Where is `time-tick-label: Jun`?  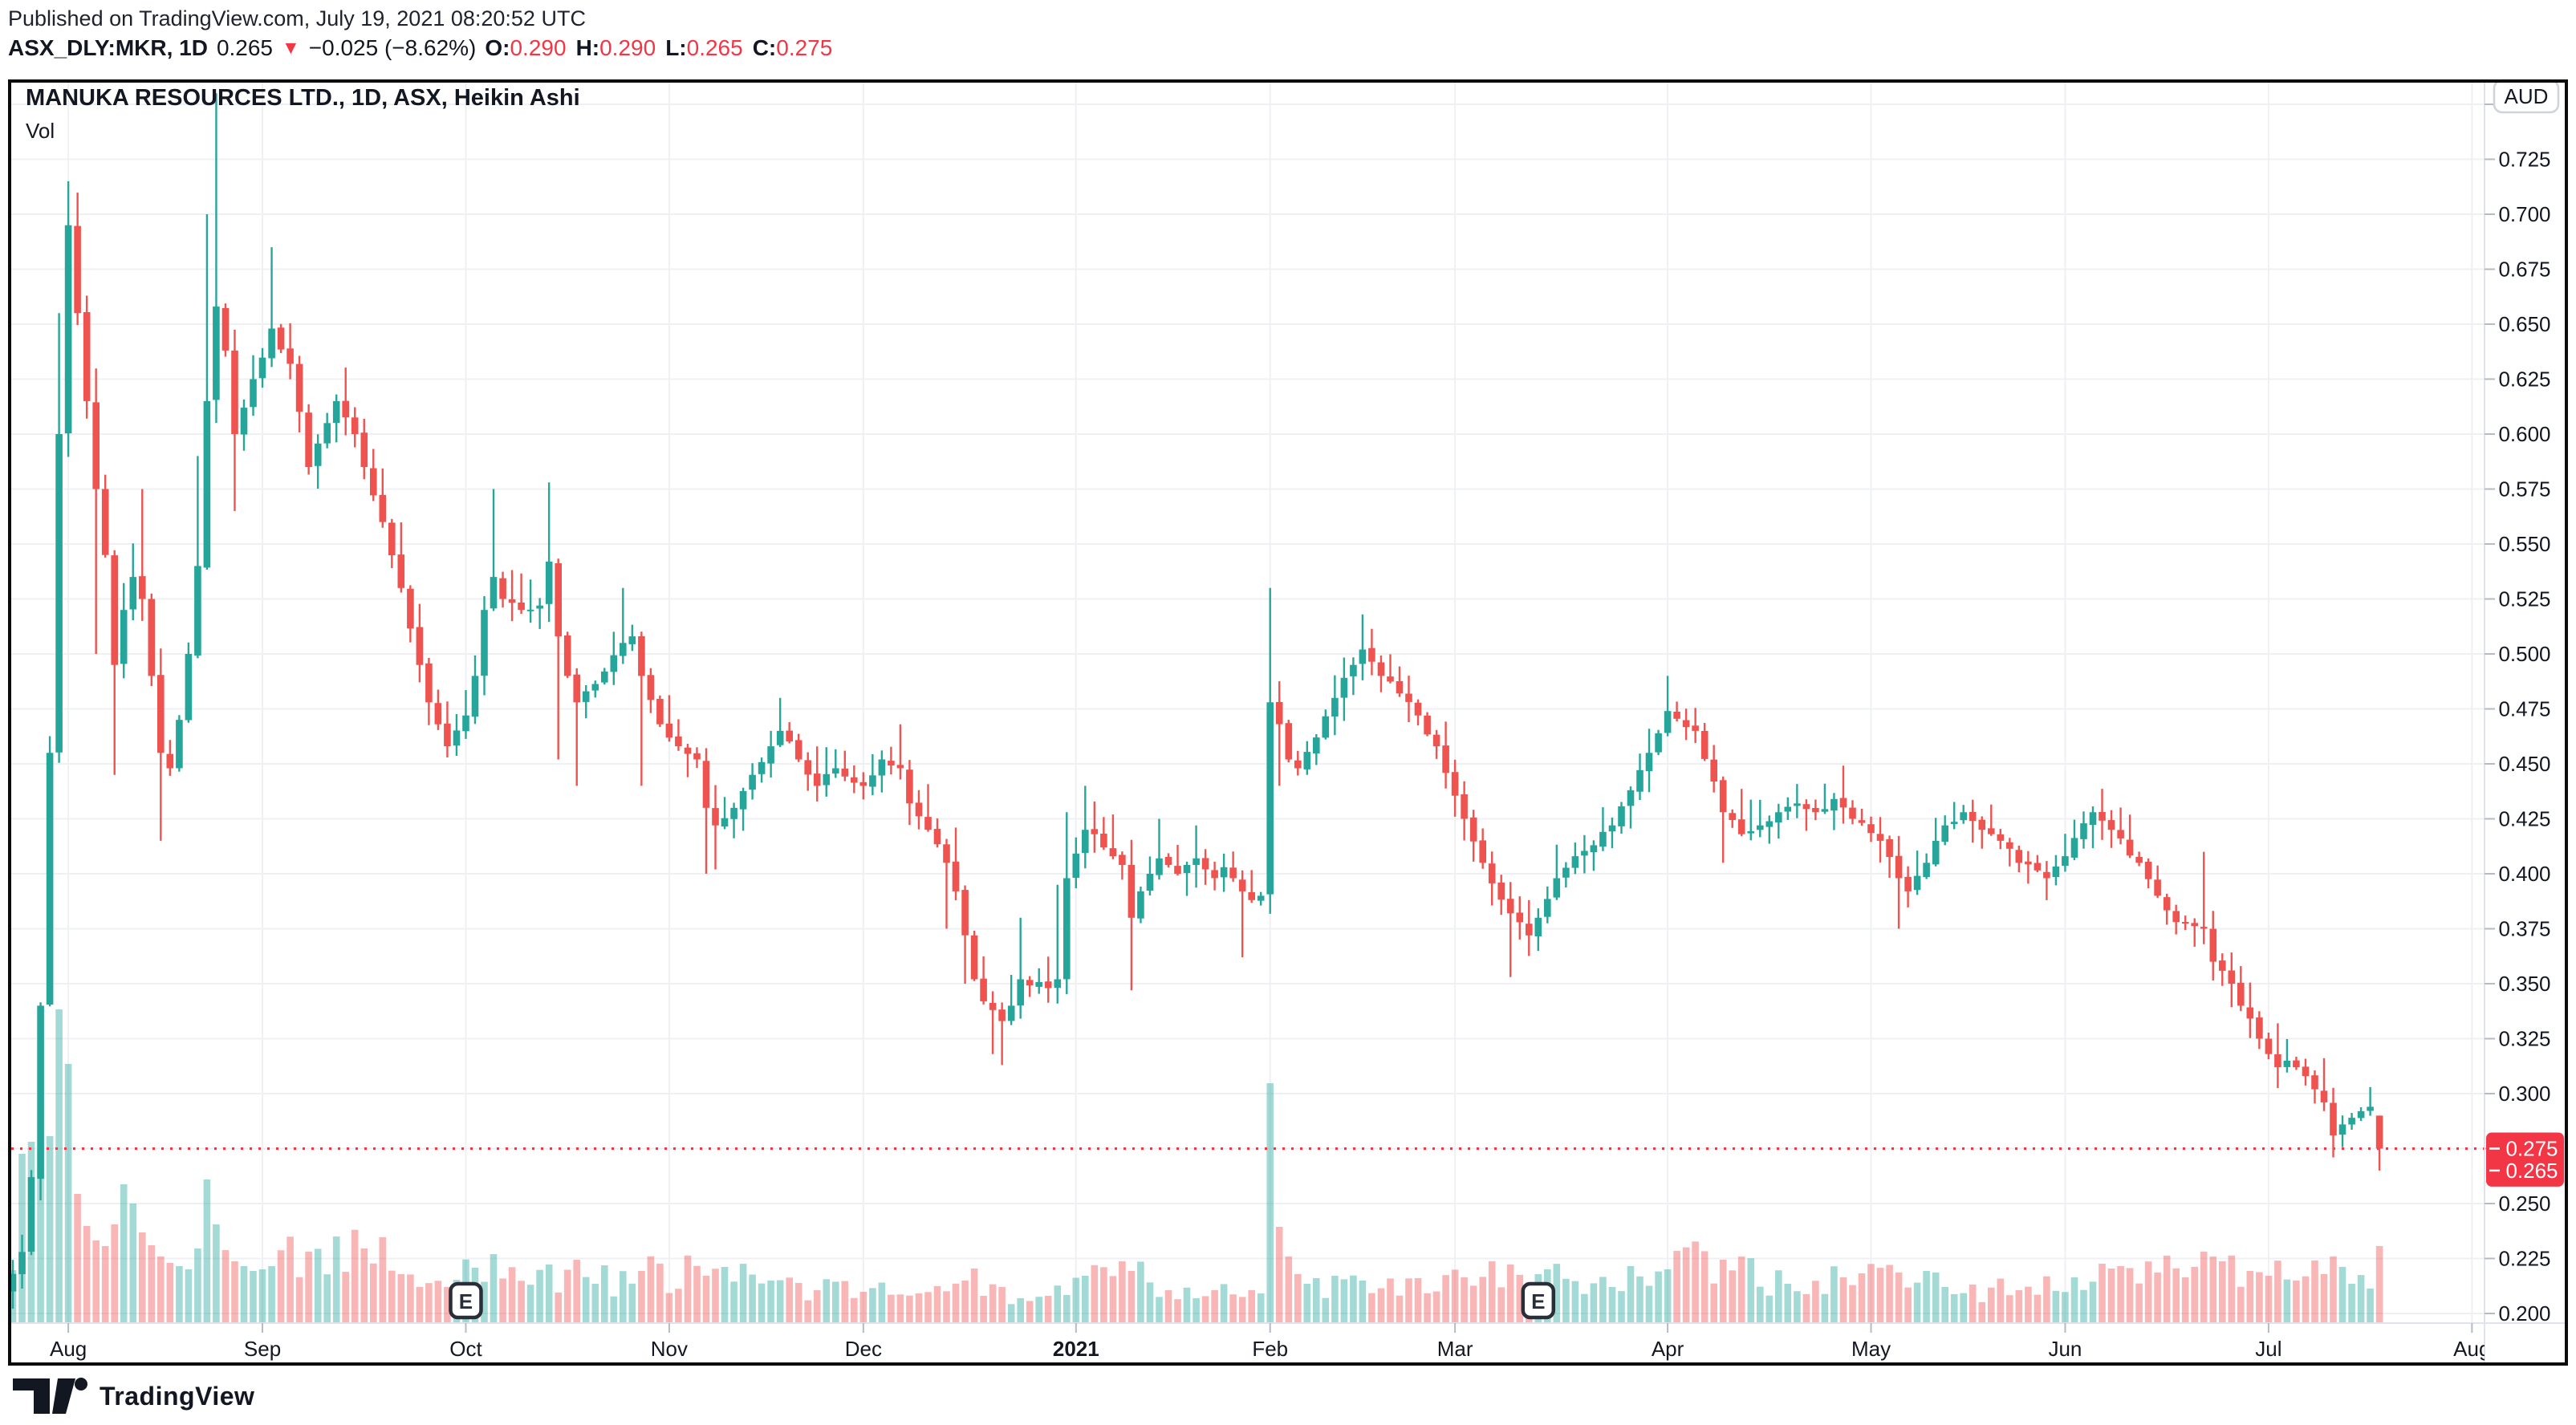
time-tick-label: Jun is located at coordinates (2065, 1349).